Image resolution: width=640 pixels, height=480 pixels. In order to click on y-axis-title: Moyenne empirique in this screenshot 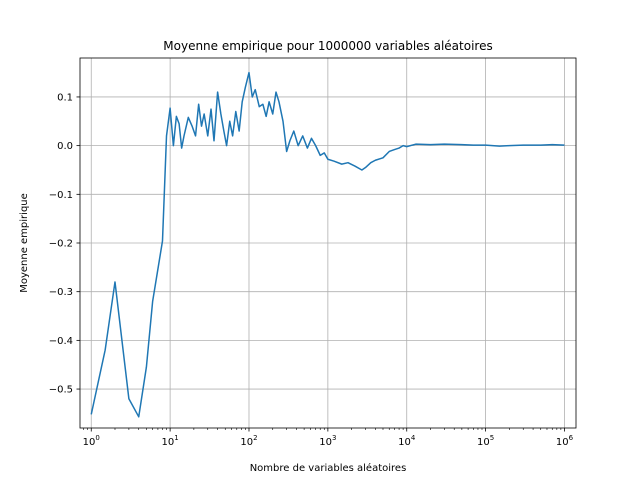, I will do `click(24, 243)`.